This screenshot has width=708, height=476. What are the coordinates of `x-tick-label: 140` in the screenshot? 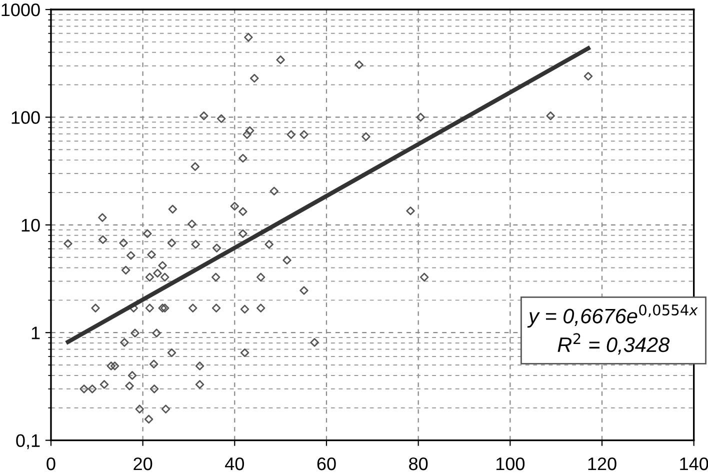 It's located at (694, 463).